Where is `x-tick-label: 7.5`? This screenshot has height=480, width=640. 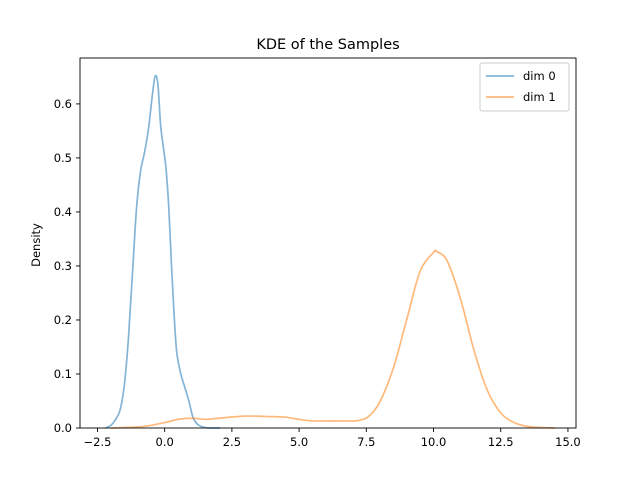
x-tick-label: 7.5 is located at coordinates (366, 442).